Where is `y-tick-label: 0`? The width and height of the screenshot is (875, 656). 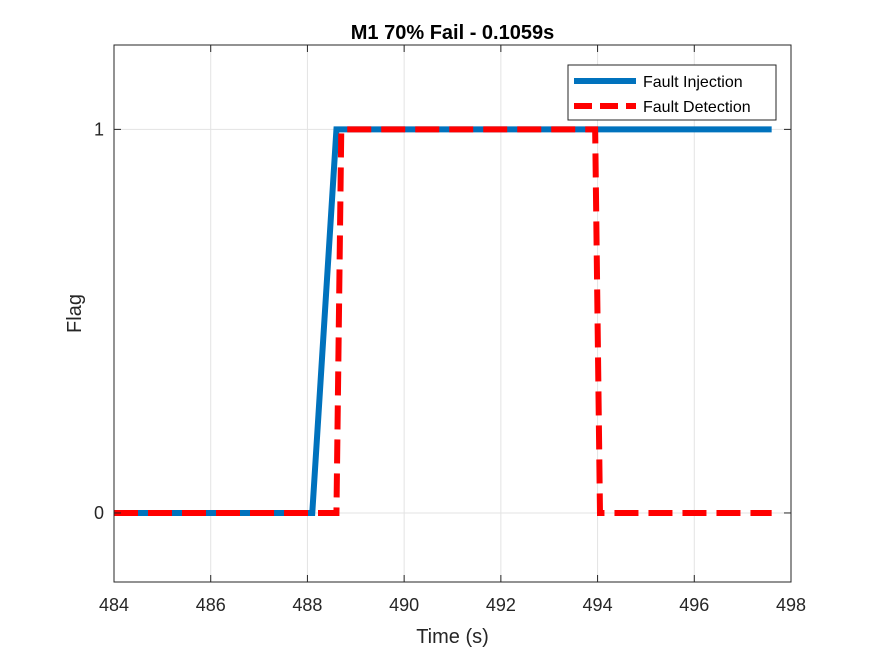
y-tick-label: 0 is located at coordinates (99, 513).